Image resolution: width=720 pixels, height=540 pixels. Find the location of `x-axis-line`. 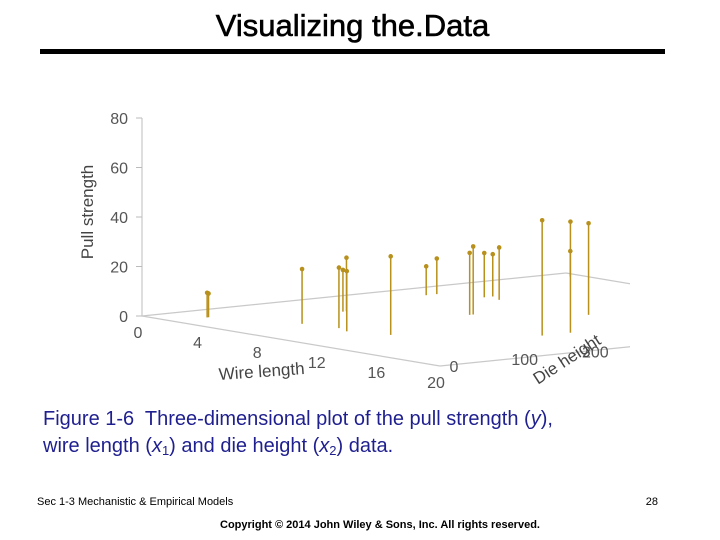

x-axis-line is located at coordinates (291, 341).